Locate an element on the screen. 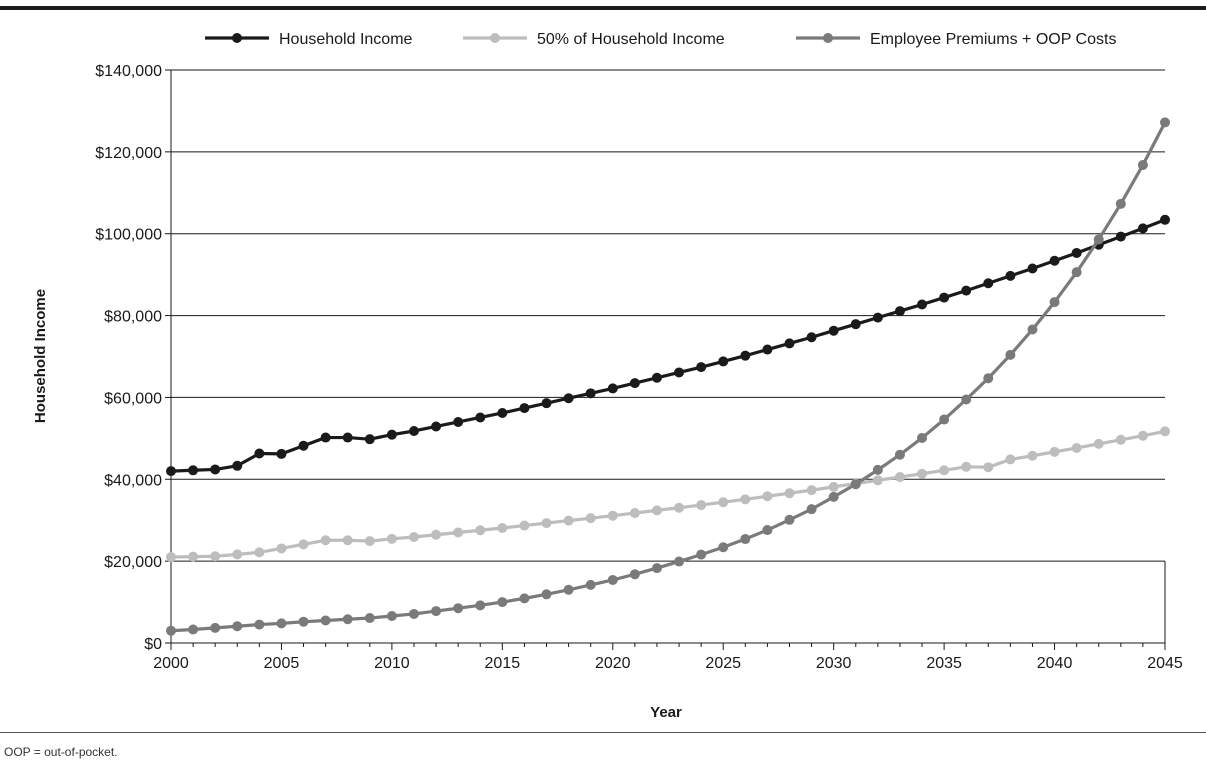 The height and width of the screenshot is (769, 1206). x-tick-label: 2020 is located at coordinates (613, 663).